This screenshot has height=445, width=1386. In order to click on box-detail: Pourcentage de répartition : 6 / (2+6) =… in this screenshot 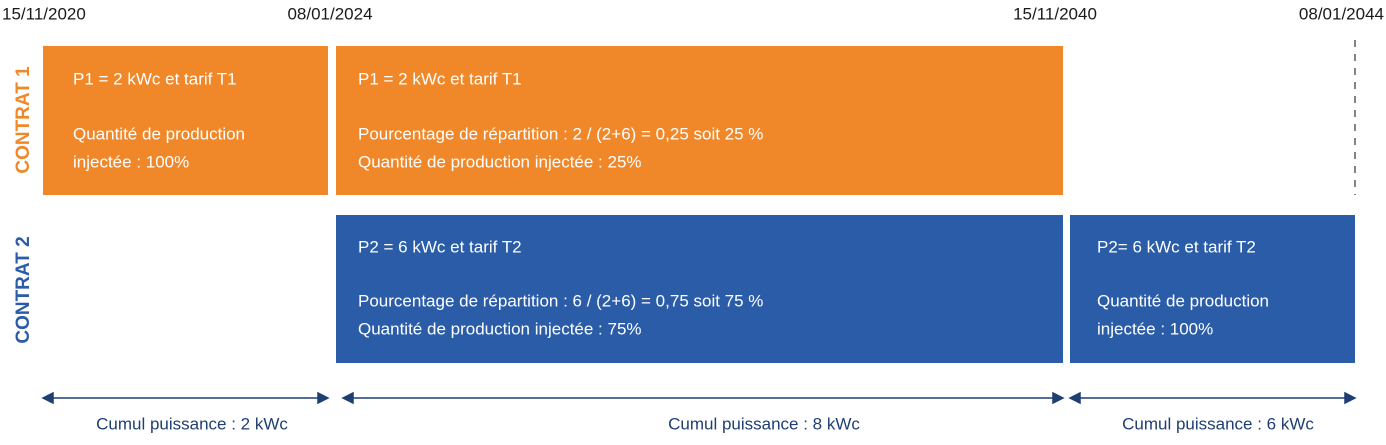, I will do `click(560, 300)`.